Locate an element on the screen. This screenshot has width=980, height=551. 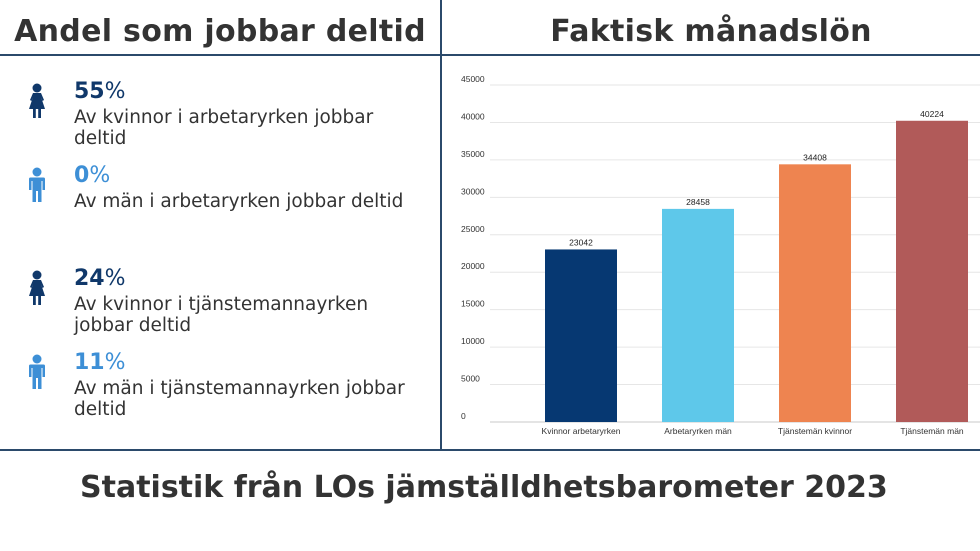
right-panel-title: Faktisk månadslön is located at coordinates (711, 31).